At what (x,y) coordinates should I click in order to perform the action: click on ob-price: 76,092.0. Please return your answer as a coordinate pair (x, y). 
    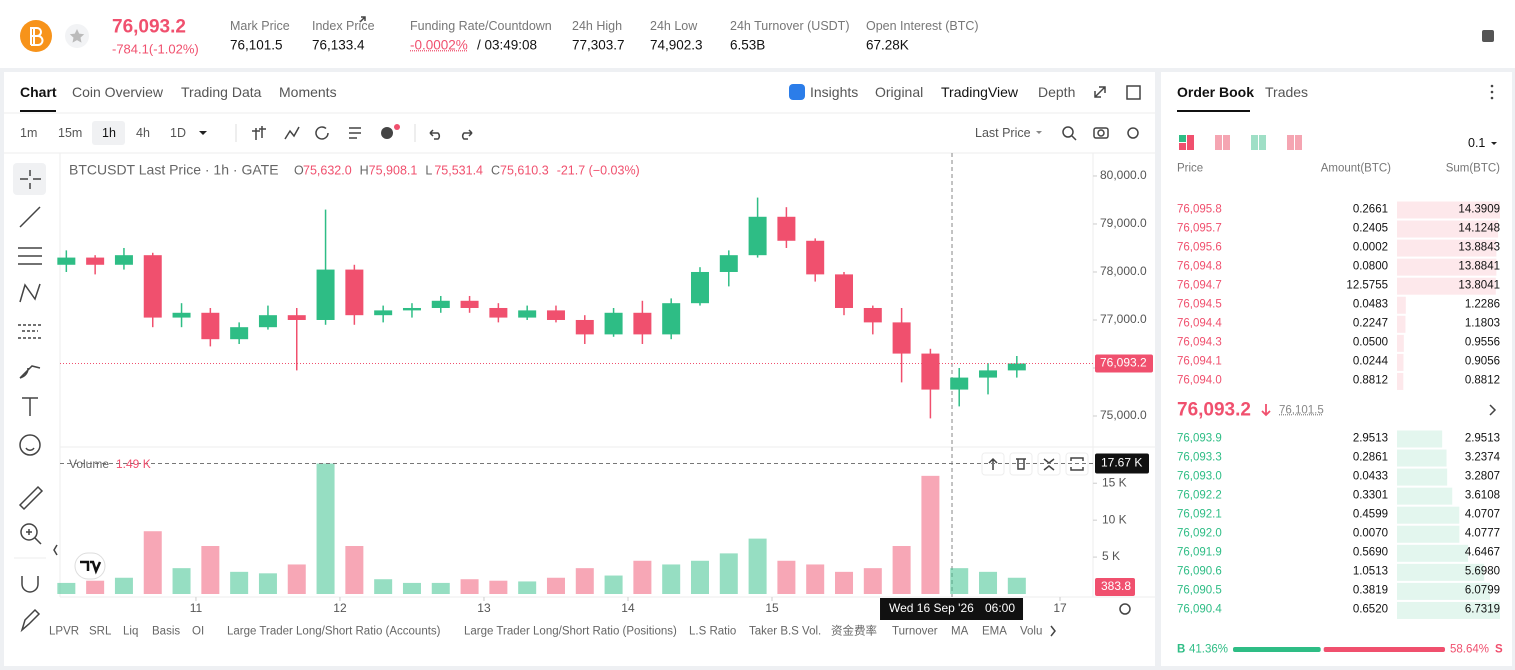
    Looking at the image, I should click on (1199, 533).